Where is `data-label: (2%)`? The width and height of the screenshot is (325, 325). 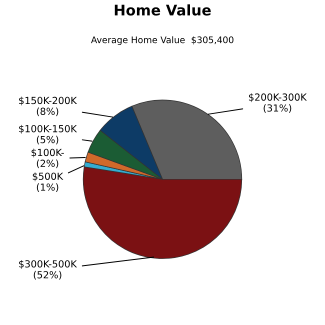 data-label: (2%) is located at coordinates (47, 164).